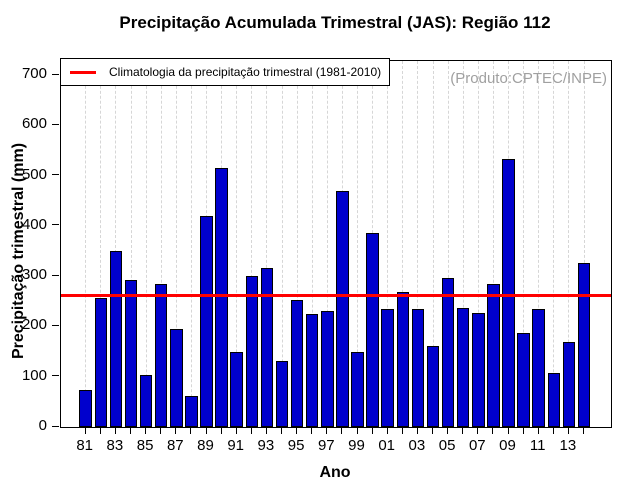 This screenshot has width=640, height=500. Describe the element at coordinates (569, 244) in the screenshot. I see `gridline-2013` at that location.